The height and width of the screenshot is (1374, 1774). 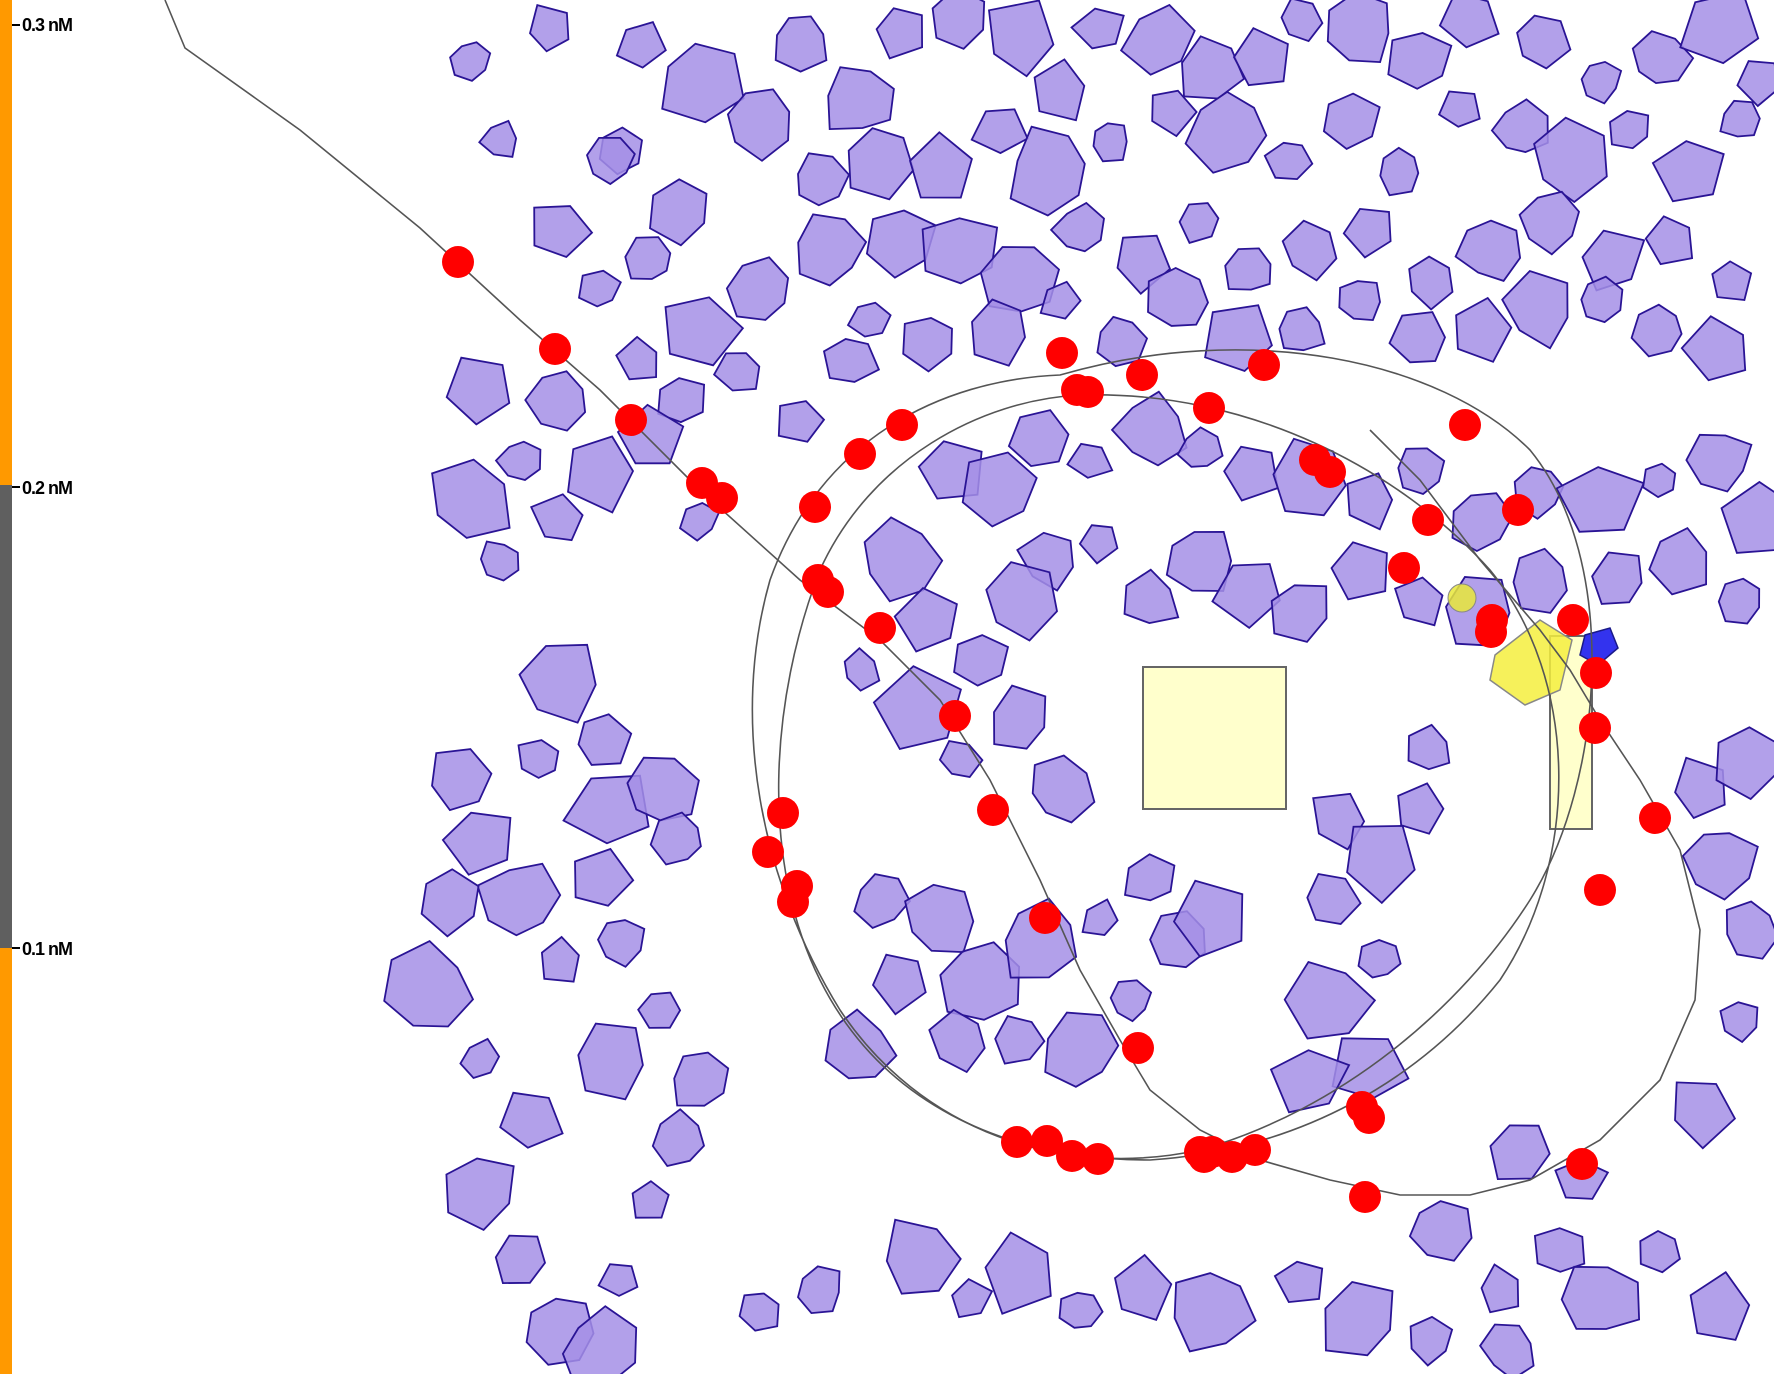 I want to click on scale-segment-orange-top, so click(x=6, y=242).